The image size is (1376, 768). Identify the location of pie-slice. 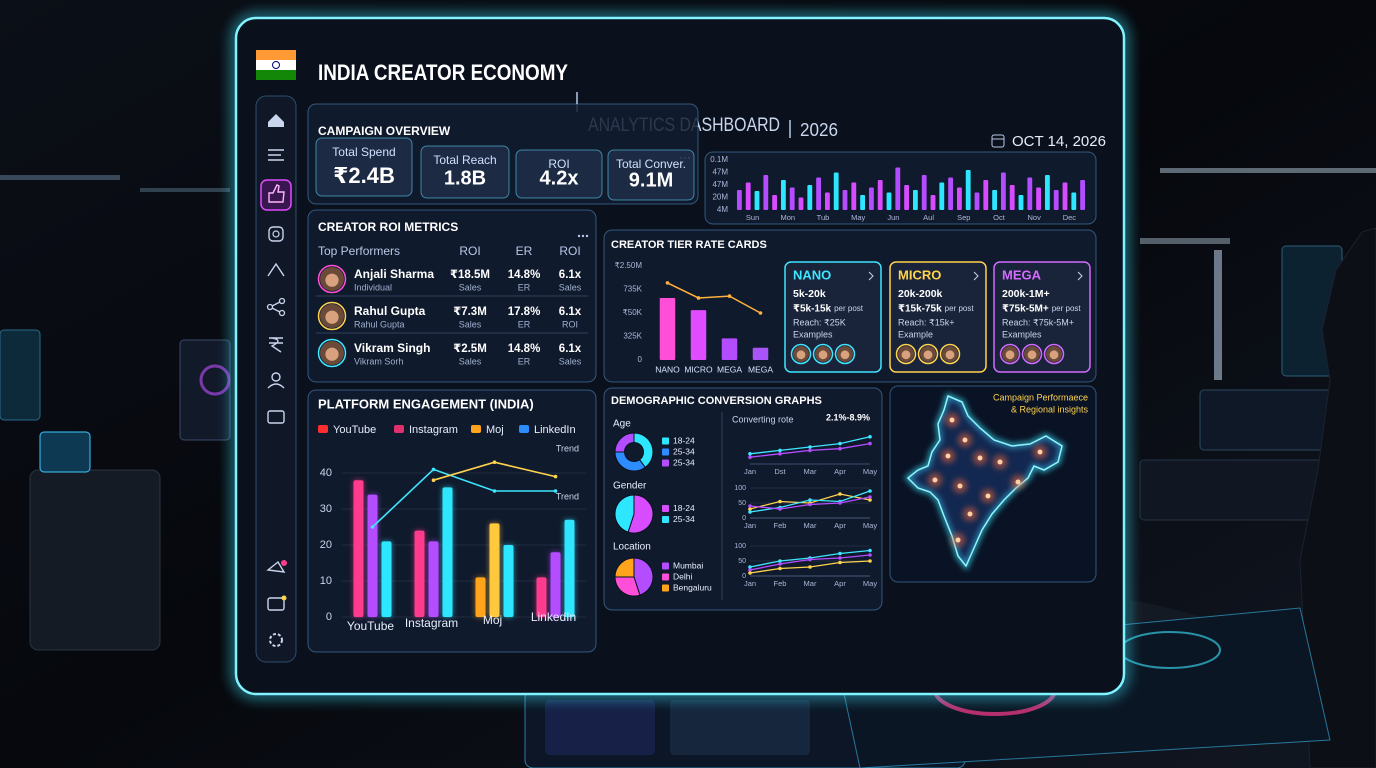
(627, 586).